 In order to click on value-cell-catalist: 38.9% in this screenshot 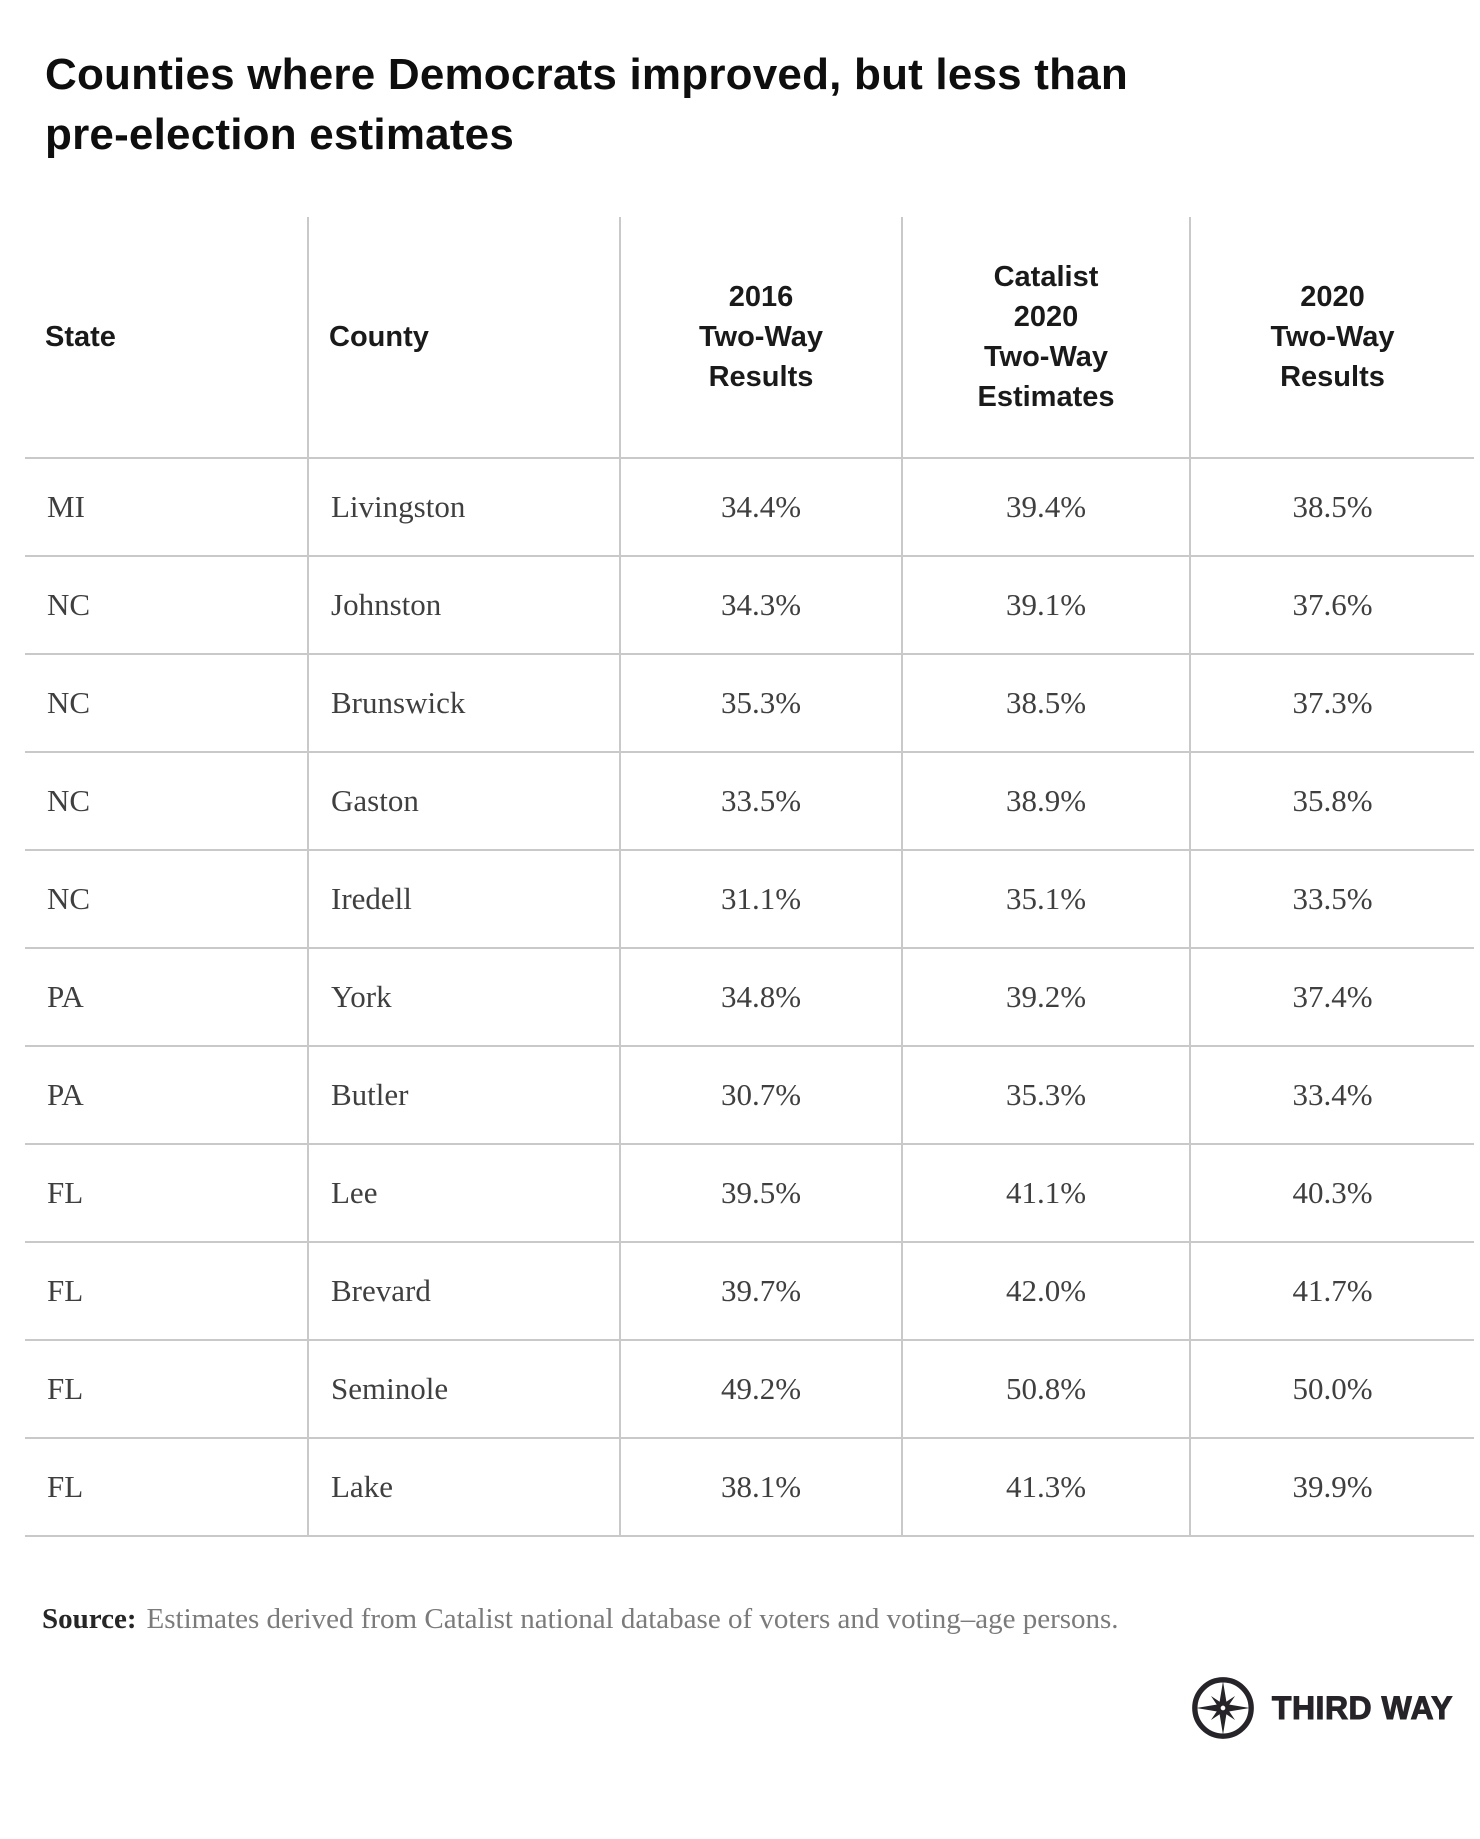, I will do `click(1045, 801)`.